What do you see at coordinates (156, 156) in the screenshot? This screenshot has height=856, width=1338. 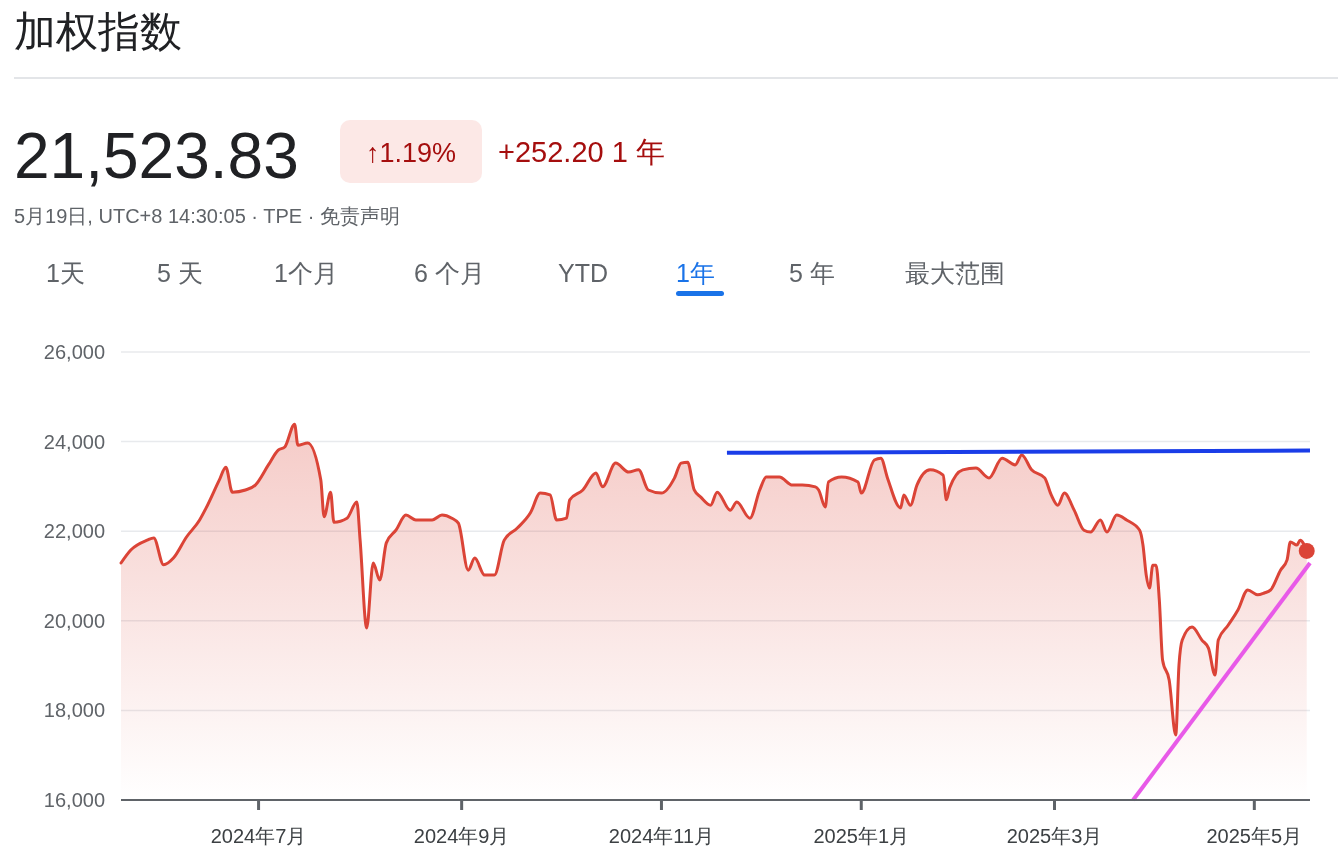 I see `text: 21,523.83` at bounding box center [156, 156].